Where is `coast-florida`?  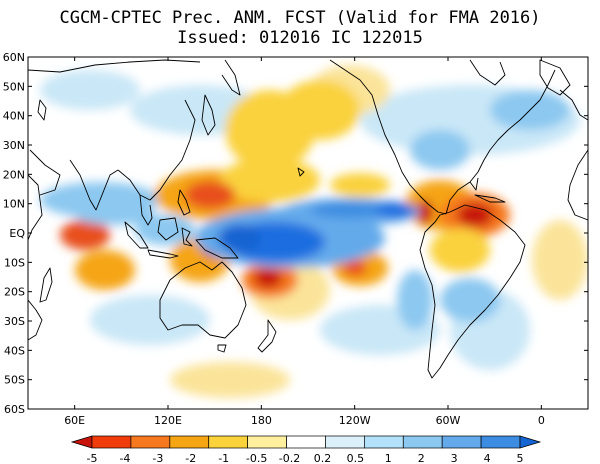
coast-florida is located at coordinates (474, 184).